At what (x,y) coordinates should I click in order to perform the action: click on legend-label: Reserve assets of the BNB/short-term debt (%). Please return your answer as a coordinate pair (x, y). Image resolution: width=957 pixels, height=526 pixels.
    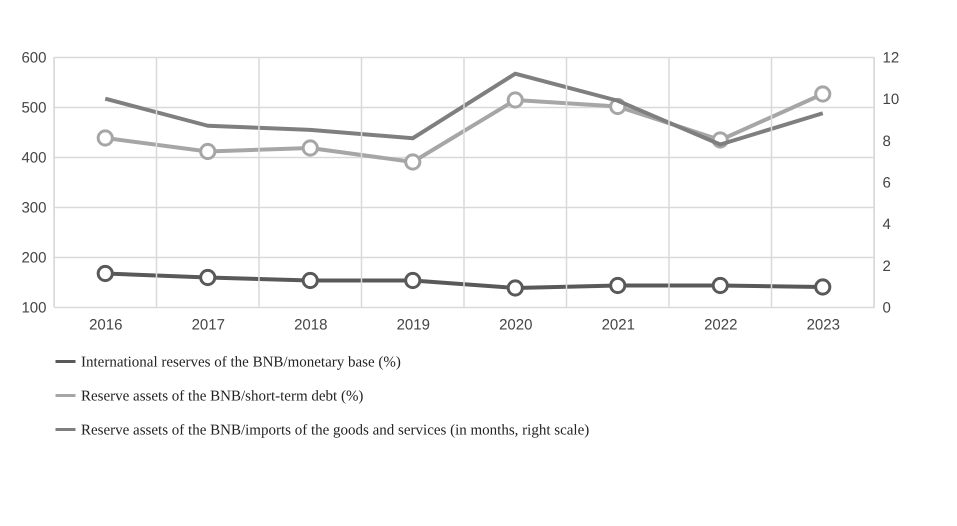
    Looking at the image, I should click on (222, 396).